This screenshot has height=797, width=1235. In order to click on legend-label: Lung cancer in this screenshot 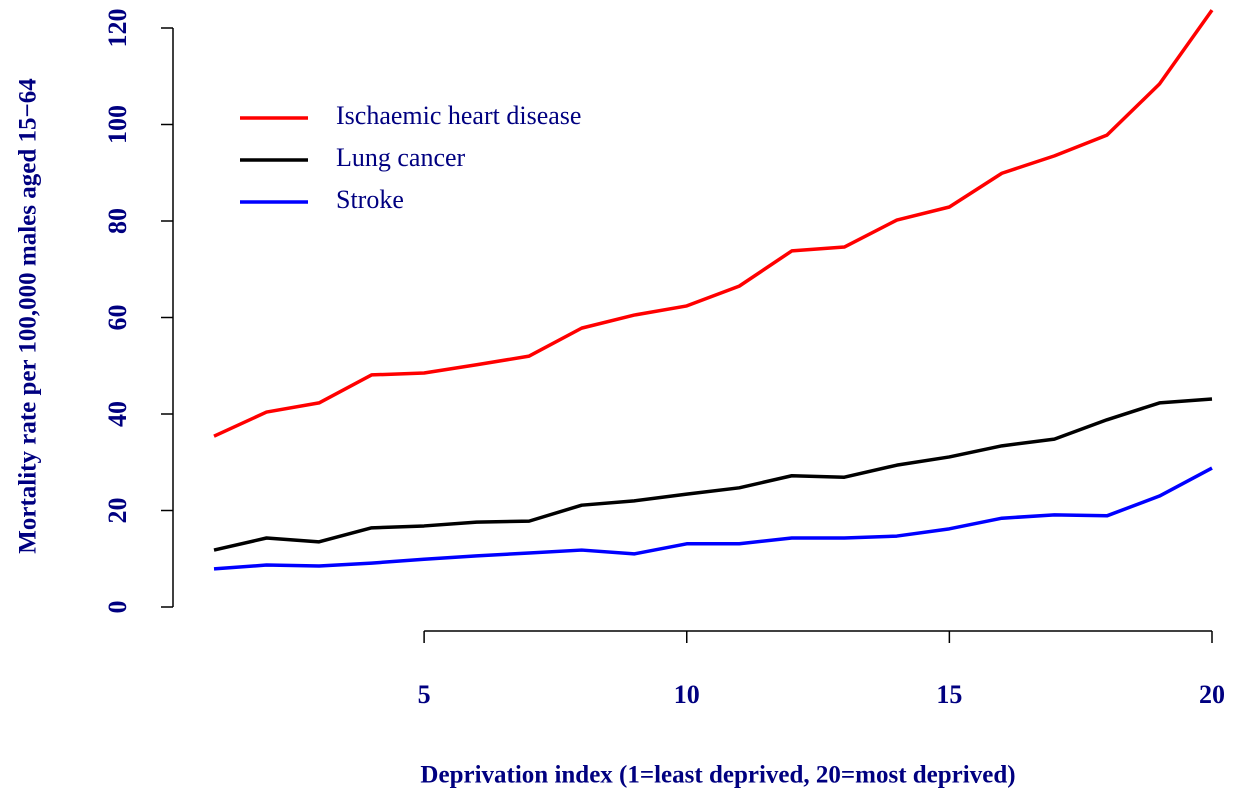, I will do `click(401, 157)`.